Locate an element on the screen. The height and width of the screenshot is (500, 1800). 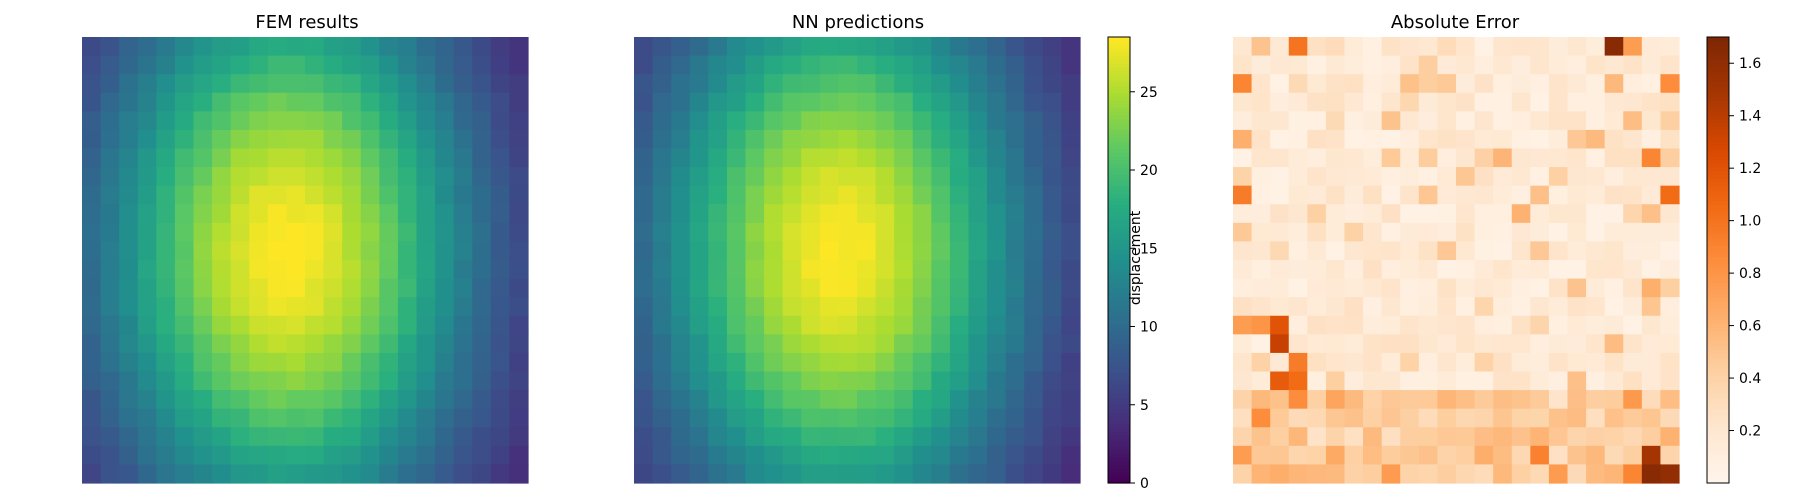
colorbar-tick-label: 0.6 is located at coordinates (1750, 327).